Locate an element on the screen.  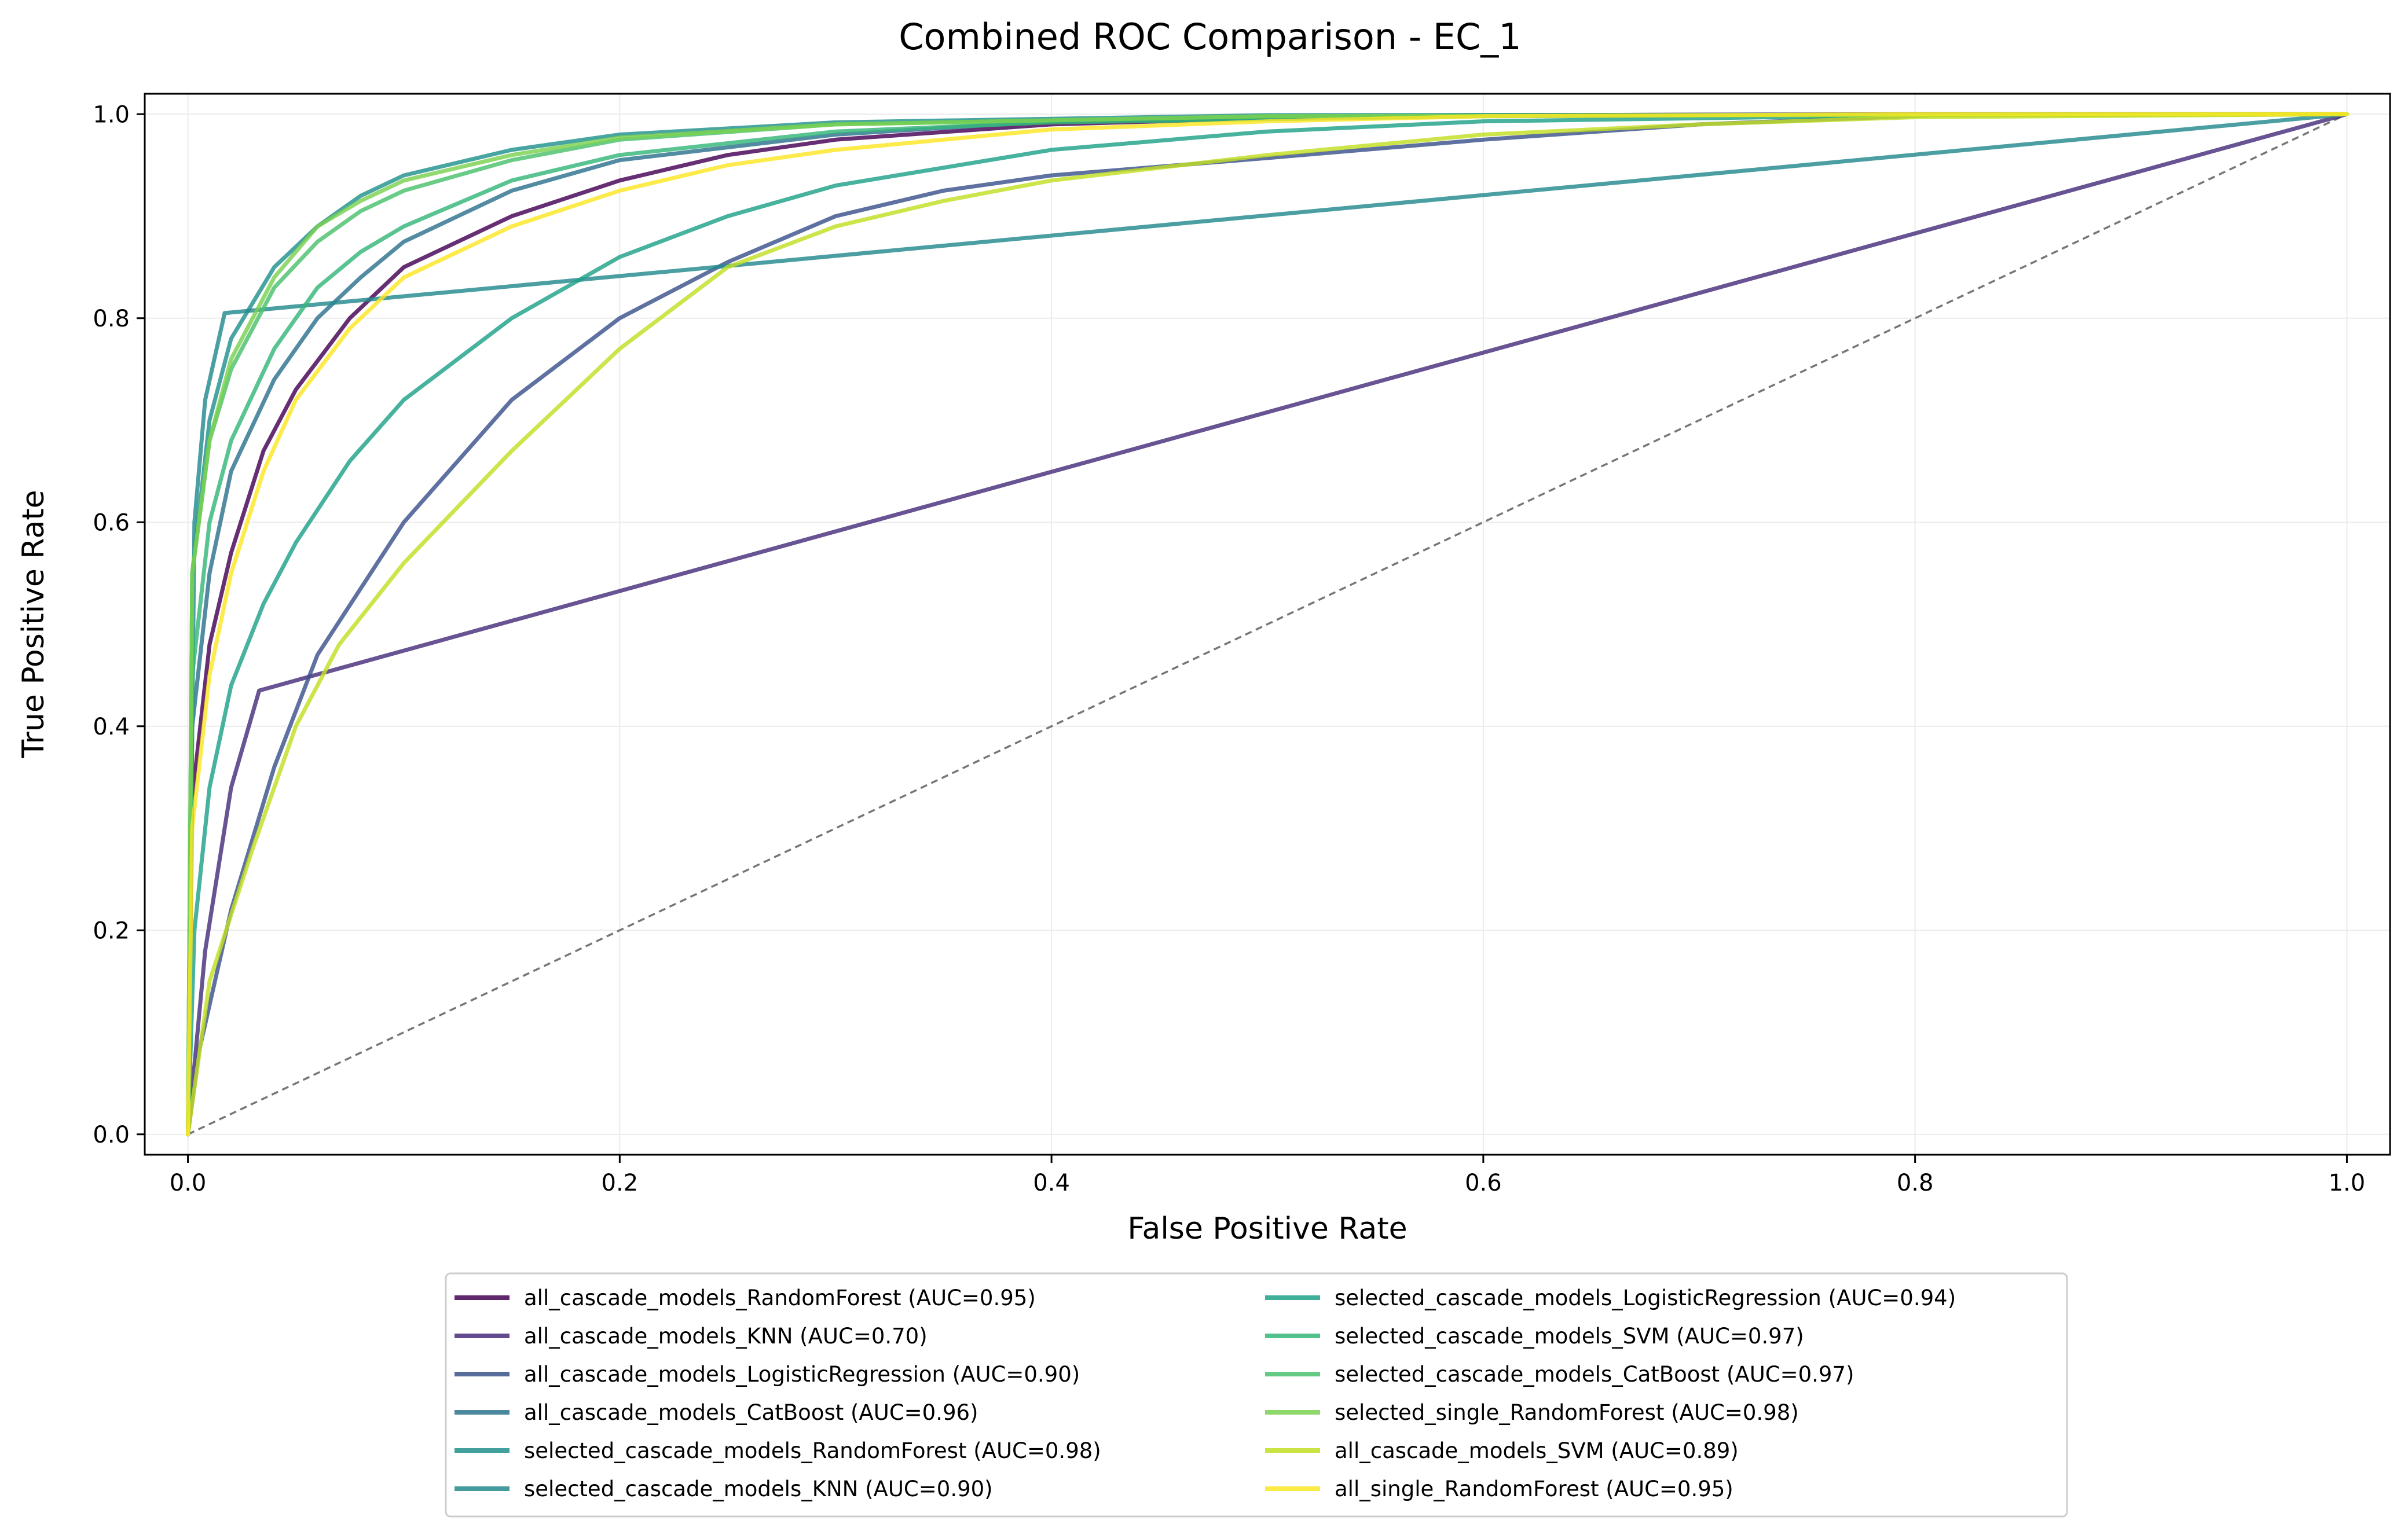
y-tick-label: 0.2 is located at coordinates (111, 930).